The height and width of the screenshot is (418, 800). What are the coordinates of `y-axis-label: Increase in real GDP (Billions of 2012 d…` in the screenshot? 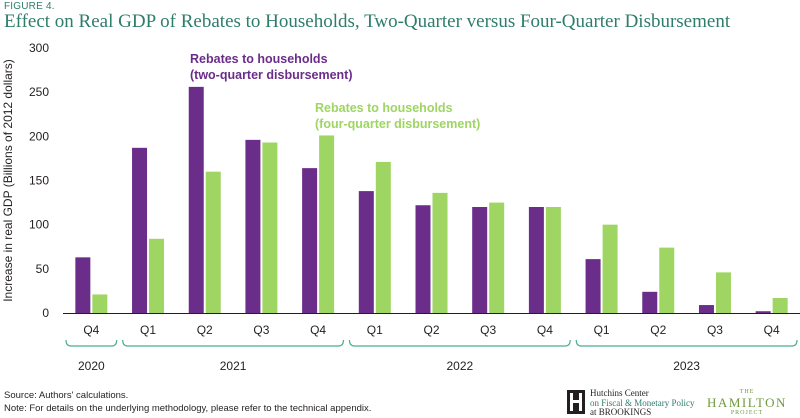 It's located at (8, 180).